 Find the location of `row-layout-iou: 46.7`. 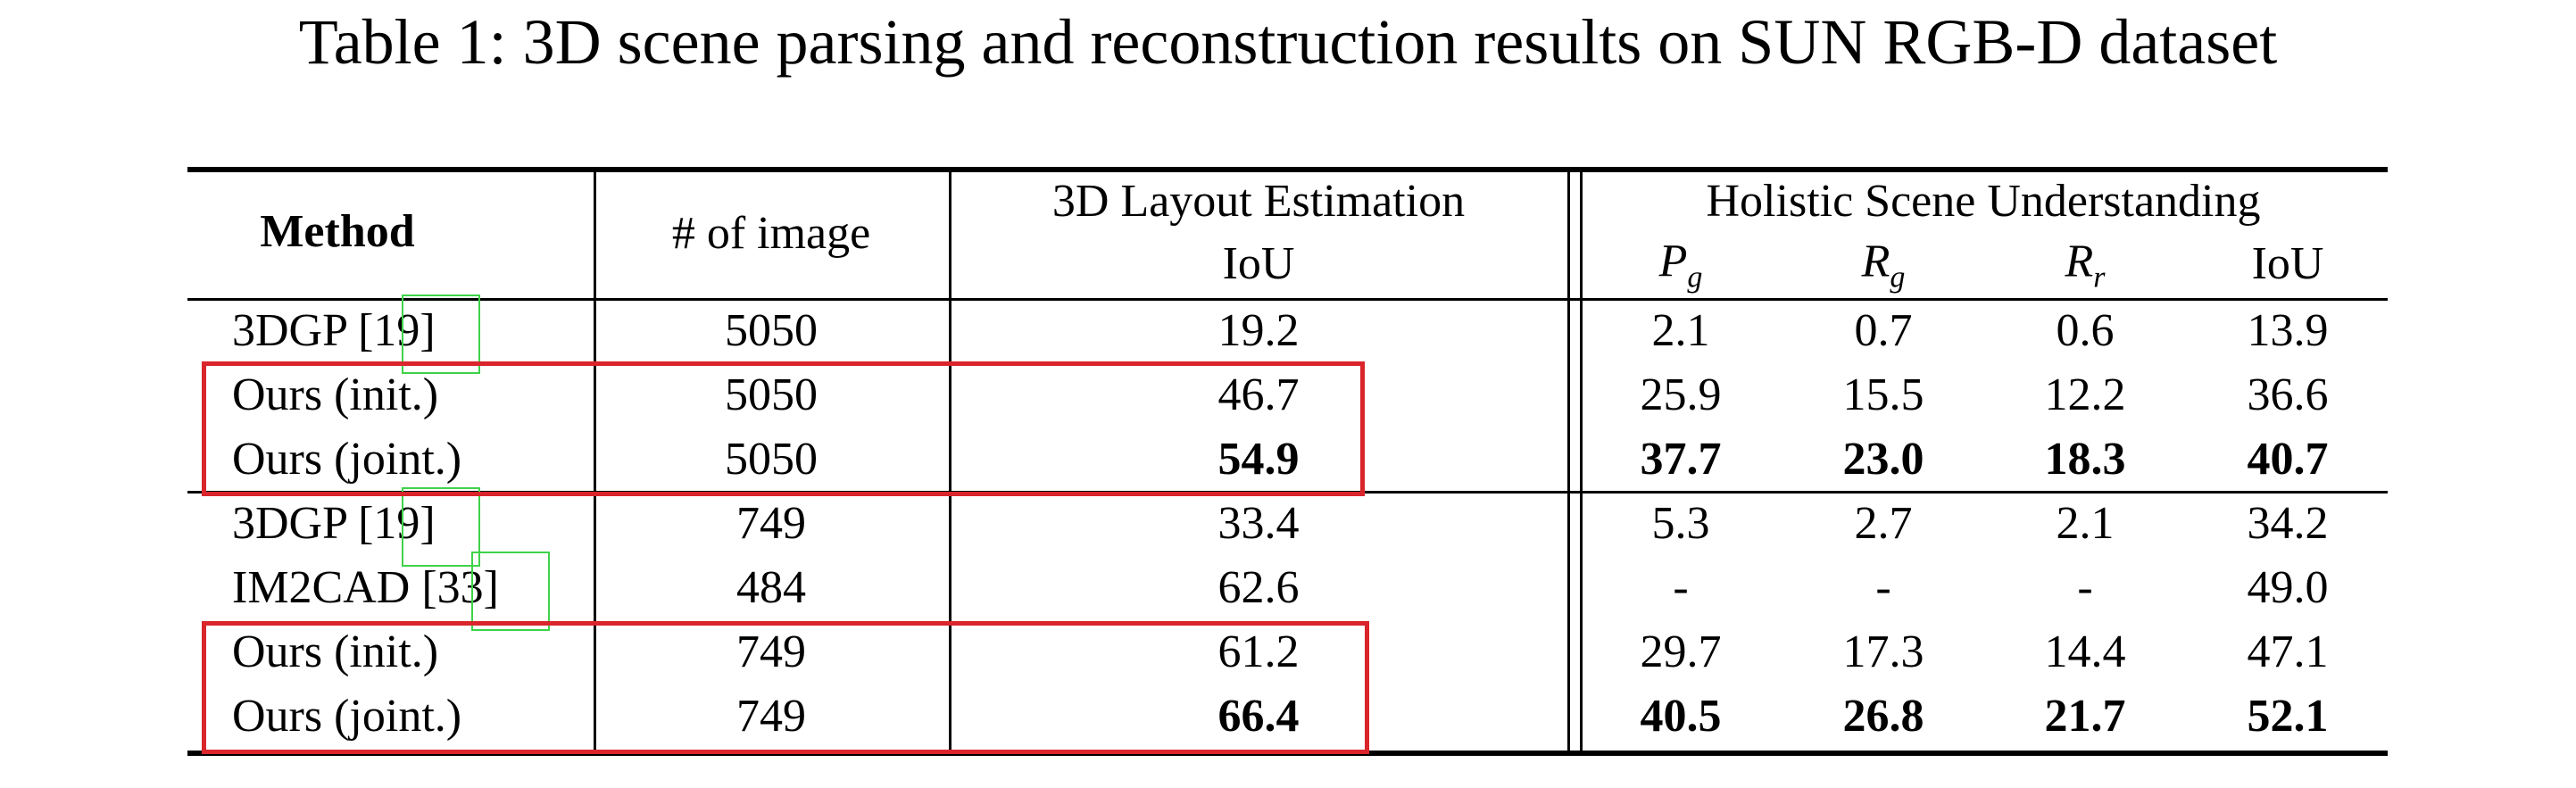

row-layout-iou: 46.7 is located at coordinates (1259, 394).